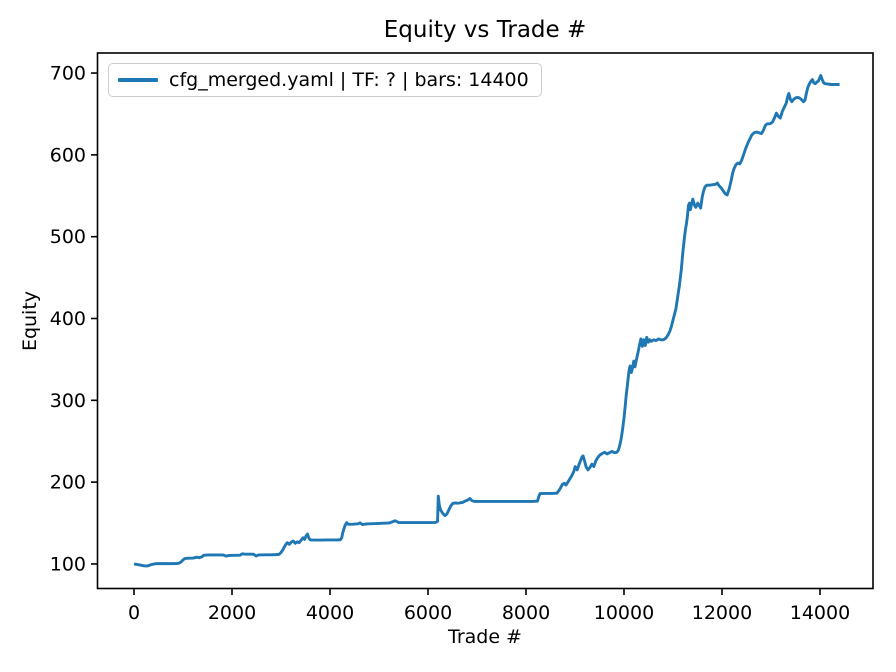 Image resolution: width=896 pixels, height=672 pixels. Describe the element at coordinates (68, 74) in the screenshot. I see `y-tick-label: 700` at that location.